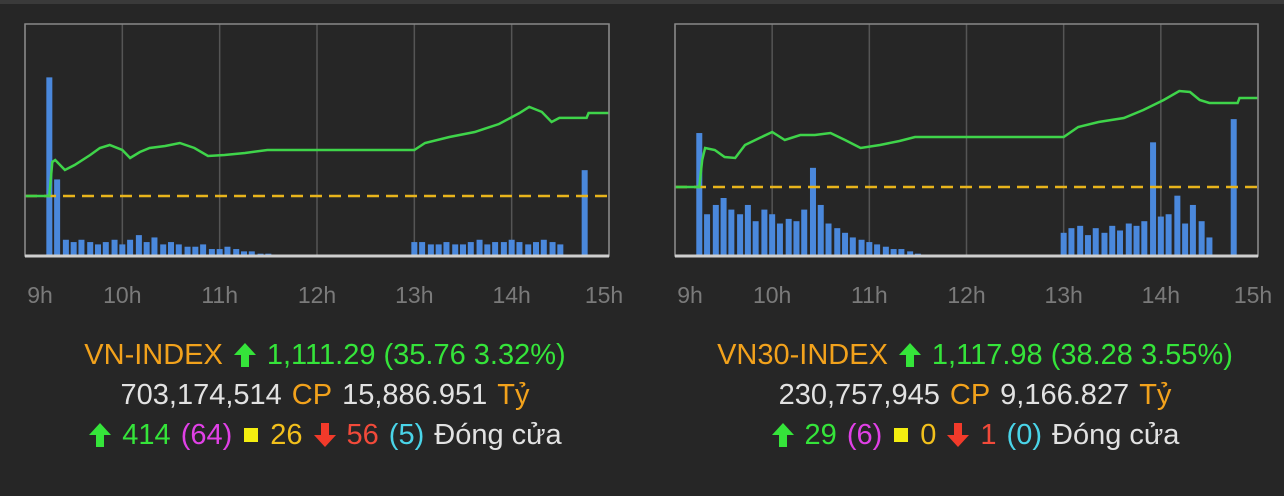  What do you see at coordinates (406, 435) in the screenshot?
I see `floor: (5)` at bounding box center [406, 435].